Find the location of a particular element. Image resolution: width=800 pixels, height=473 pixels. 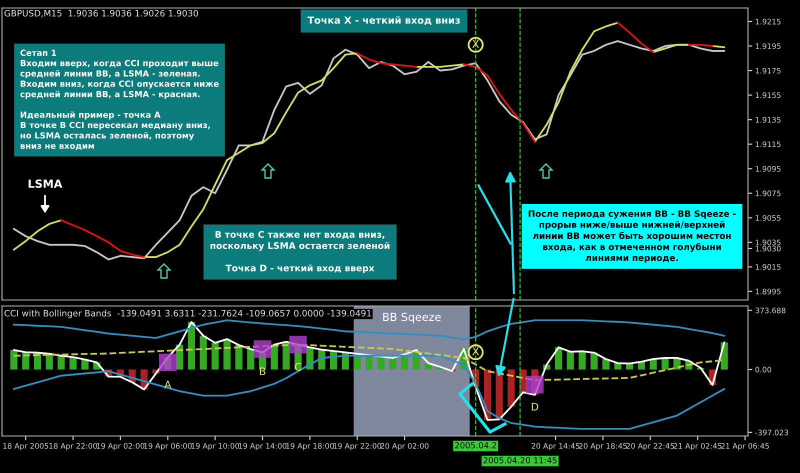

ref-line-label: 2005.04.2 is located at coordinates (475, 445).